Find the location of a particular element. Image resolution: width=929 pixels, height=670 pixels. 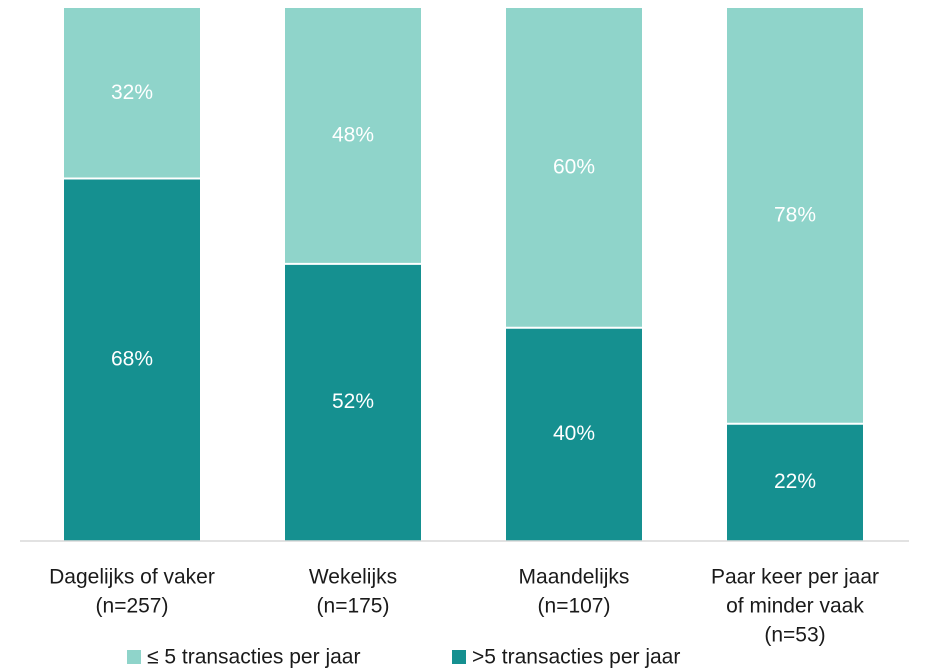

value-label: 40% is located at coordinates (574, 433).